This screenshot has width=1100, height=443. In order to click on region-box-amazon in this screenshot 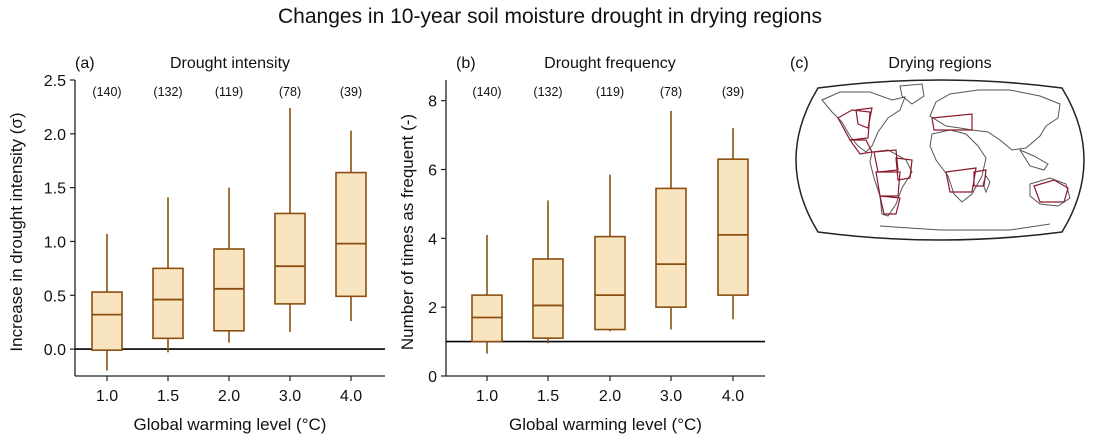, I will do `click(886, 161)`.